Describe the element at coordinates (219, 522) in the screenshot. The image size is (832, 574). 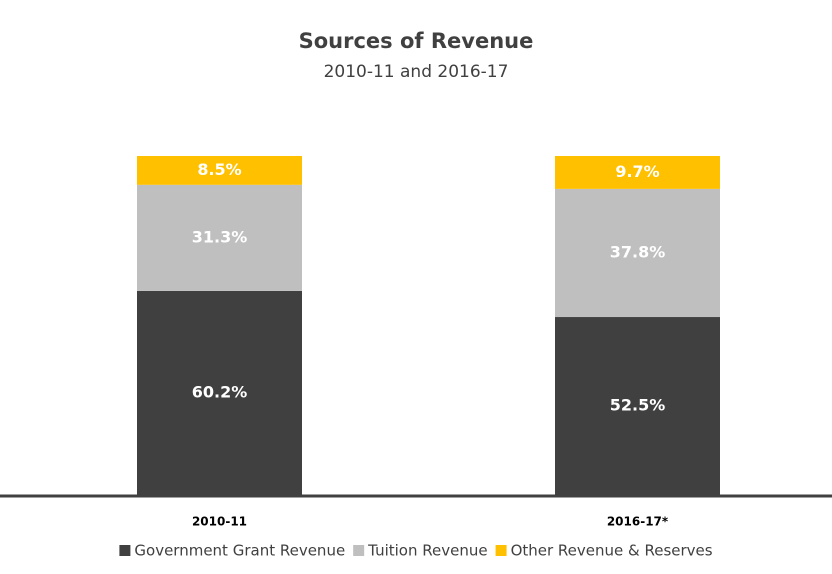
I see `x-tick-label: 2010-11` at that location.